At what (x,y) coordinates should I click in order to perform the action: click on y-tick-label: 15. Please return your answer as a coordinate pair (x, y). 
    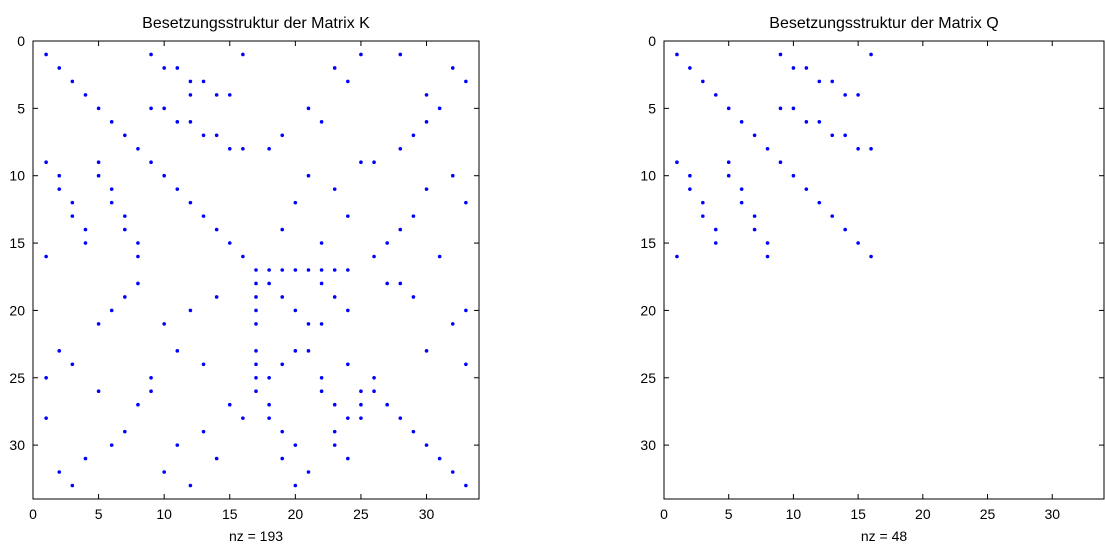
    Looking at the image, I should click on (648, 243).